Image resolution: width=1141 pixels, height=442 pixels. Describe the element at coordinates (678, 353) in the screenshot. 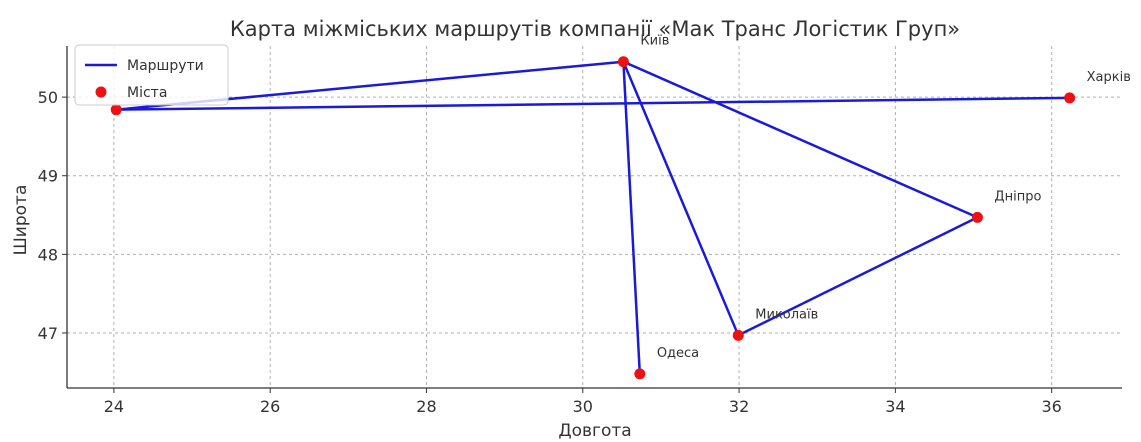

I see `city-point-label: Одеса` at that location.